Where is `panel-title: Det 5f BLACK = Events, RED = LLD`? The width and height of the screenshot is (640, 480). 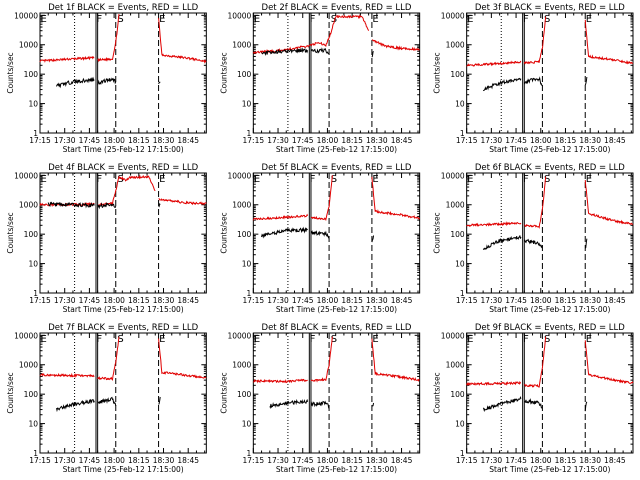
panel-title: Det 5f BLACK = Events, RED = LLD is located at coordinates (337, 168).